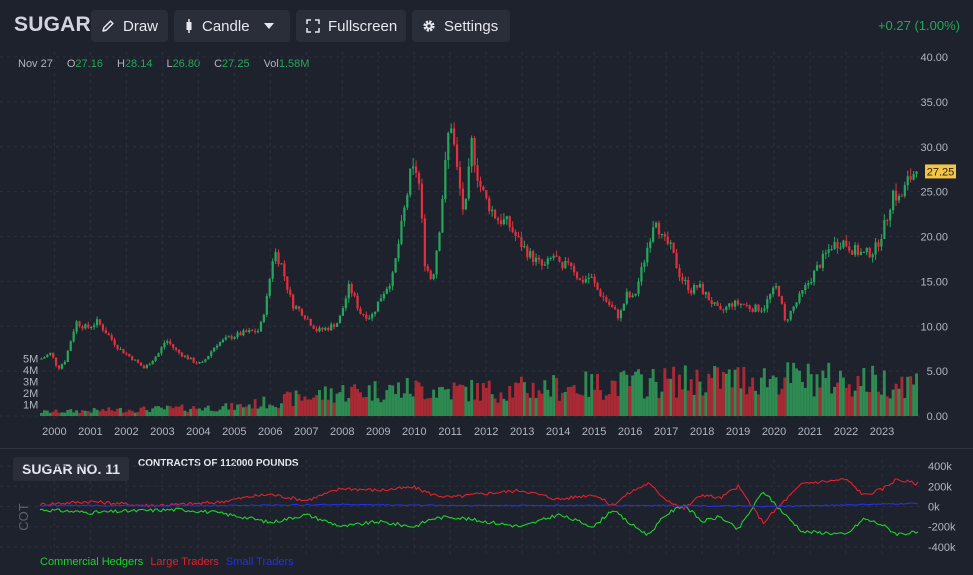 This screenshot has width=973, height=575. I want to click on volume-tick-label: 4M, so click(30, 371).